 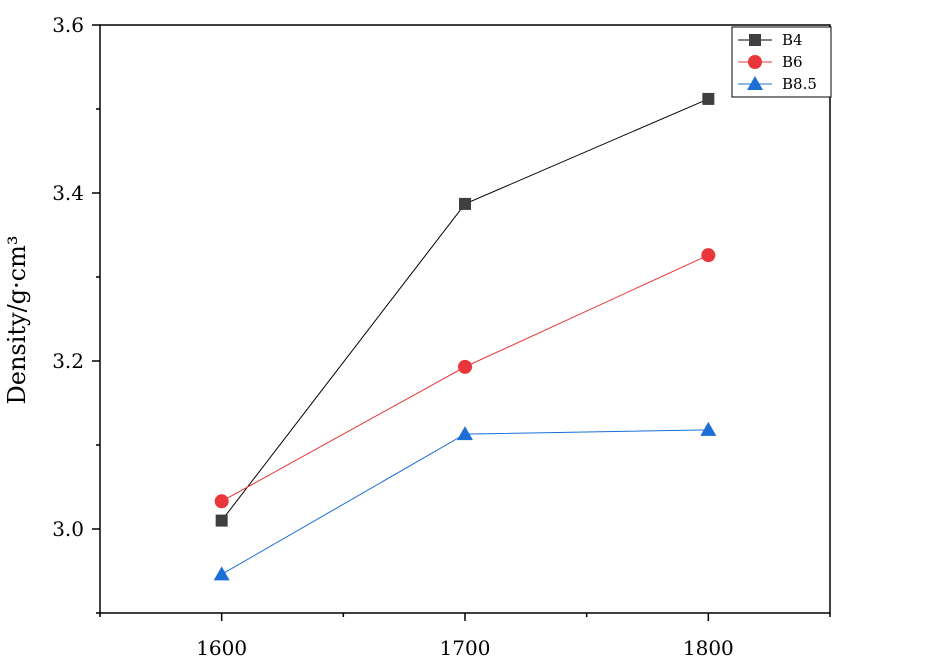 I want to click on legend-item: B4, so click(x=770, y=40).